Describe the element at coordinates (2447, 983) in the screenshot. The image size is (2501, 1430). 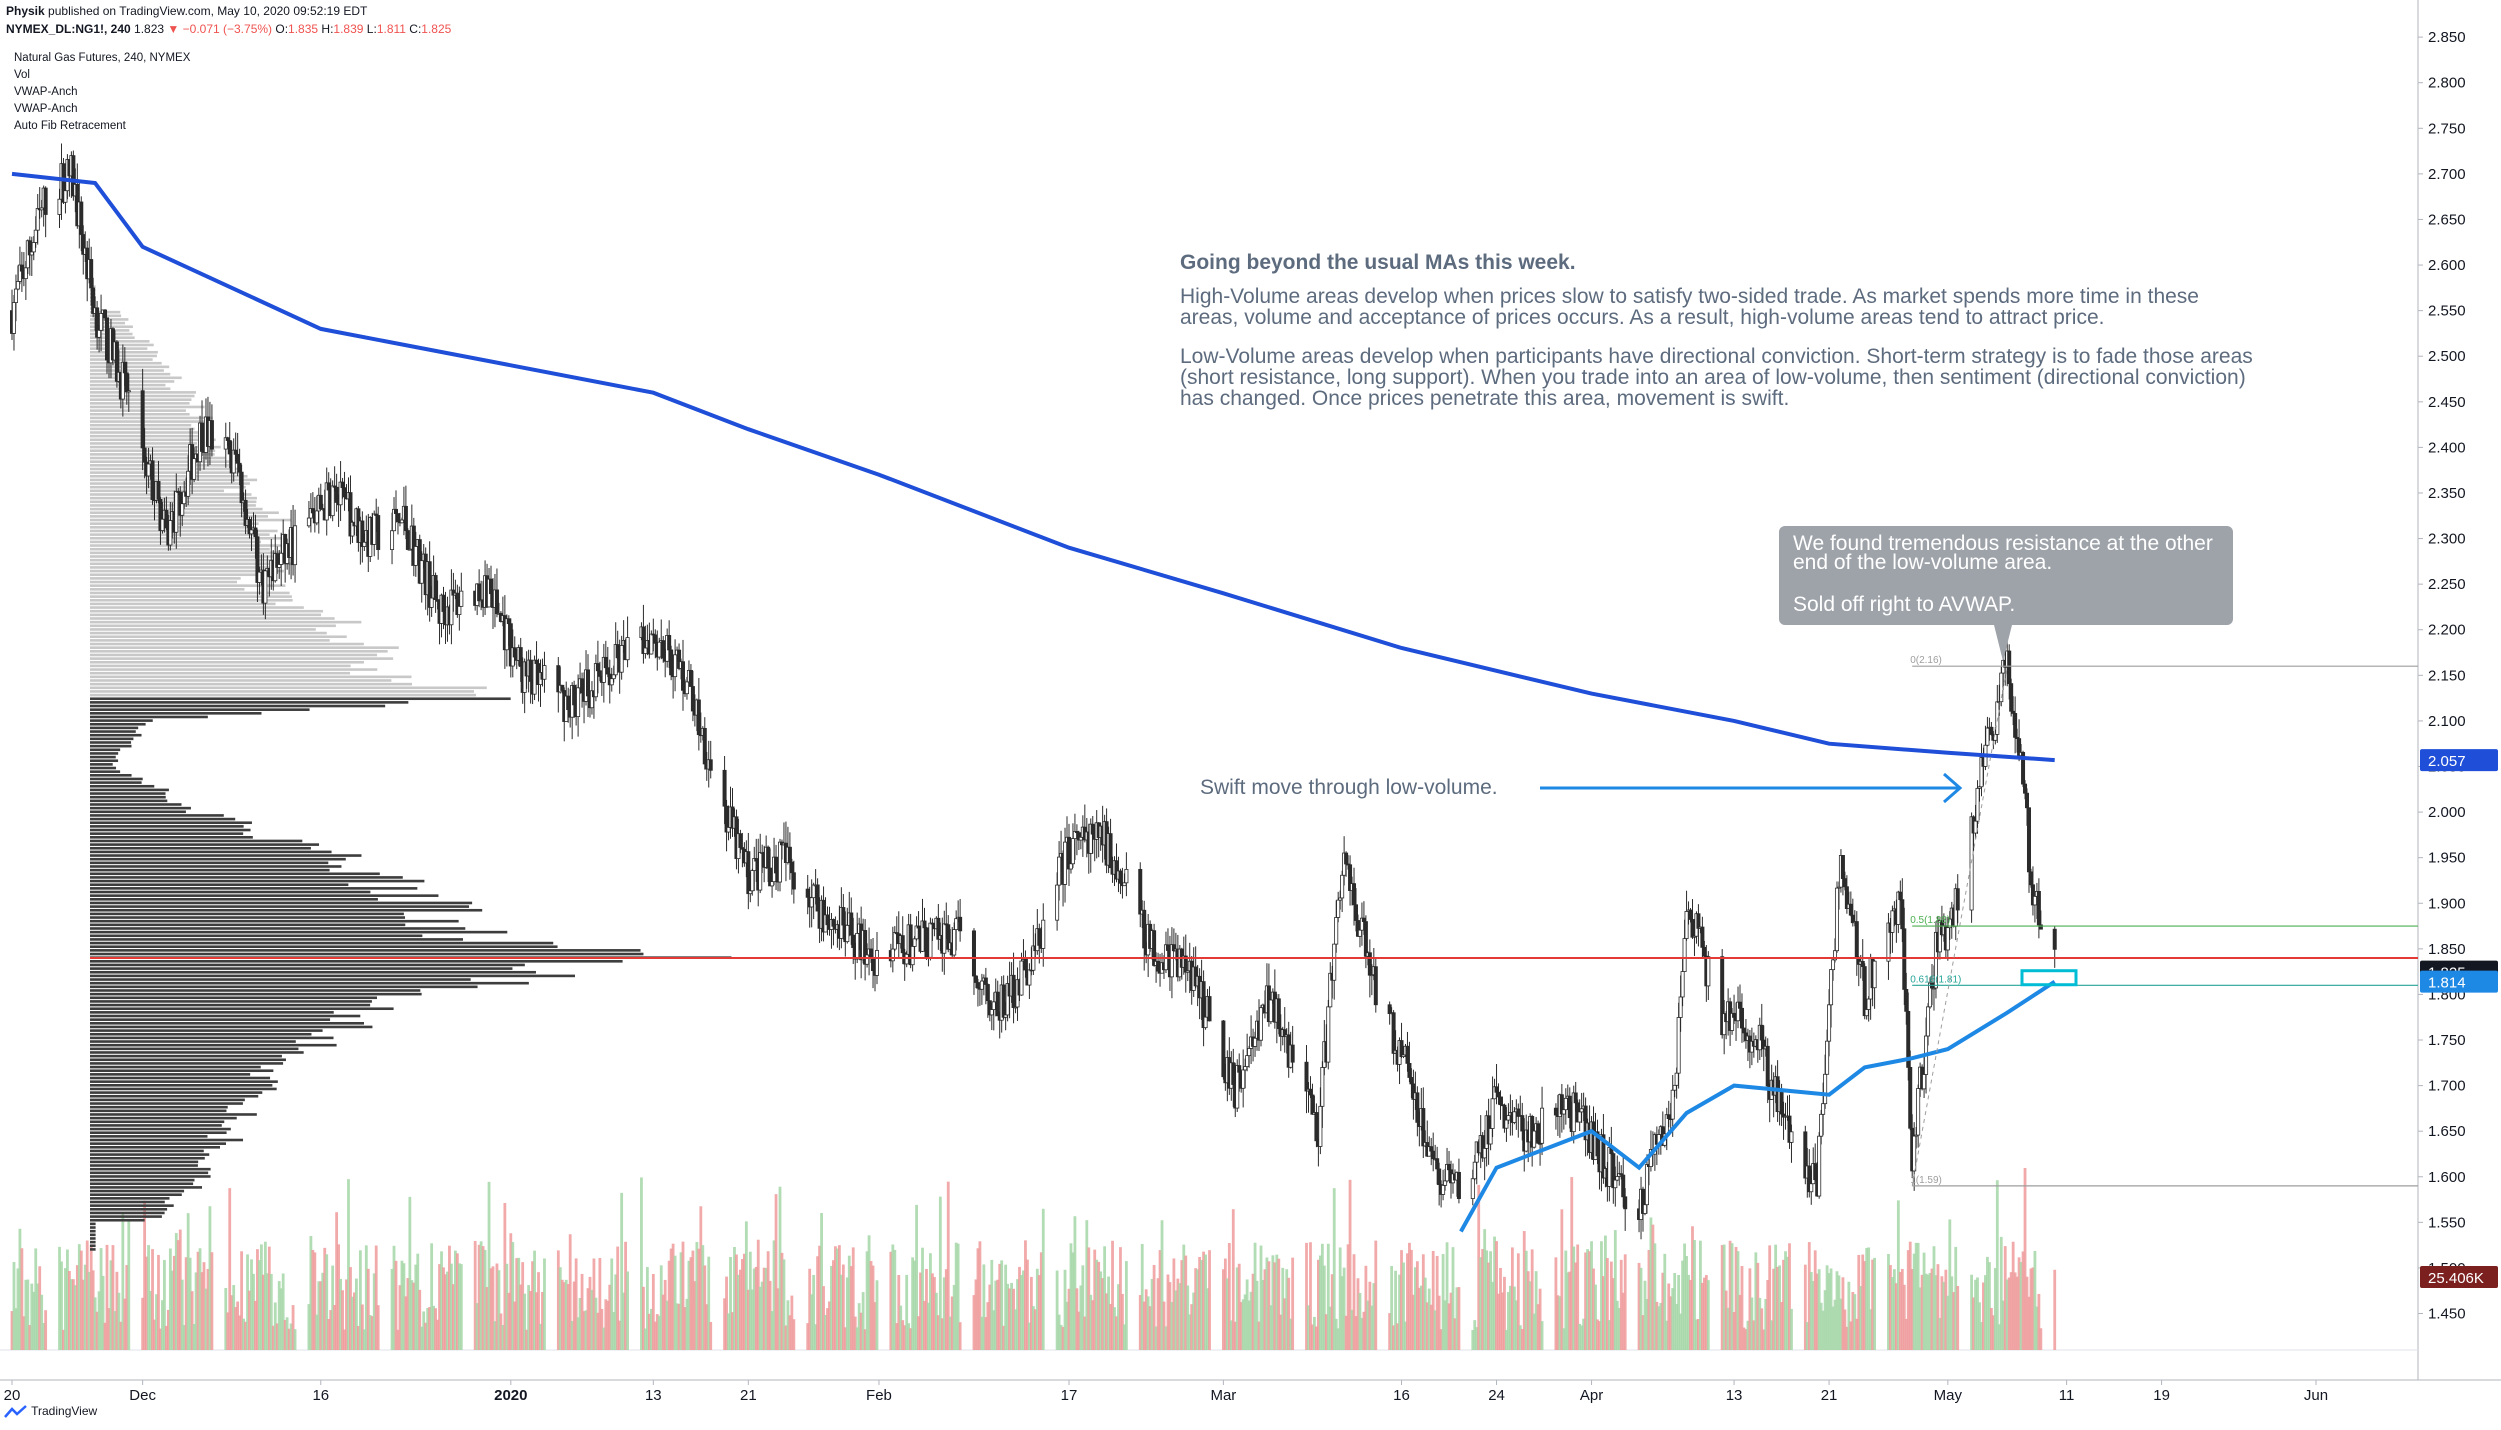
I see `price-axis-badge-label: 1.814` at that location.